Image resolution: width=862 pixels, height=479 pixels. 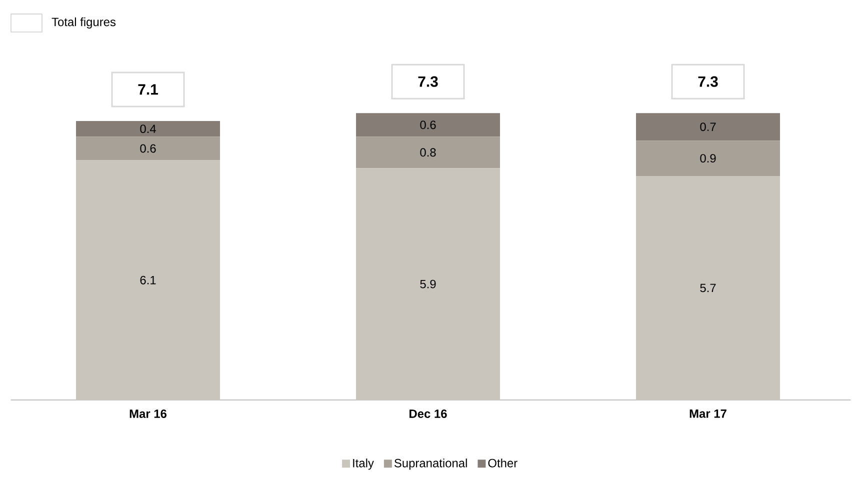 I want to click on text: Total figures, so click(x=84, y=23).